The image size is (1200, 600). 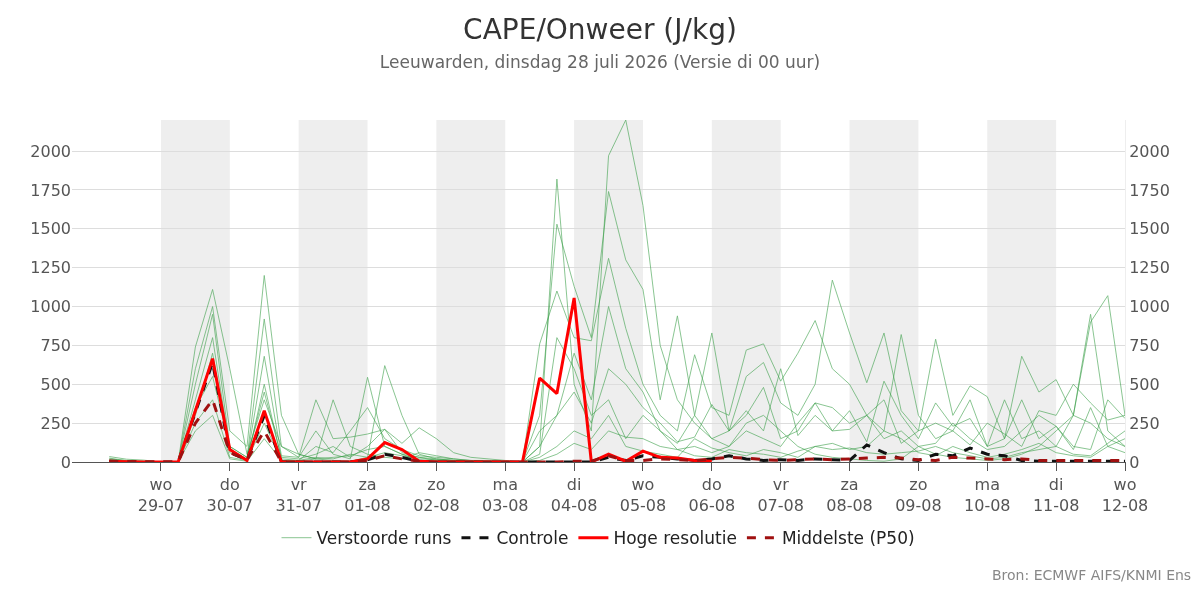 What do you see at coordinates (505, 495) in the screenshot?
I see `x-tick-label: ma 03-08` at bounding box center [505, 495].